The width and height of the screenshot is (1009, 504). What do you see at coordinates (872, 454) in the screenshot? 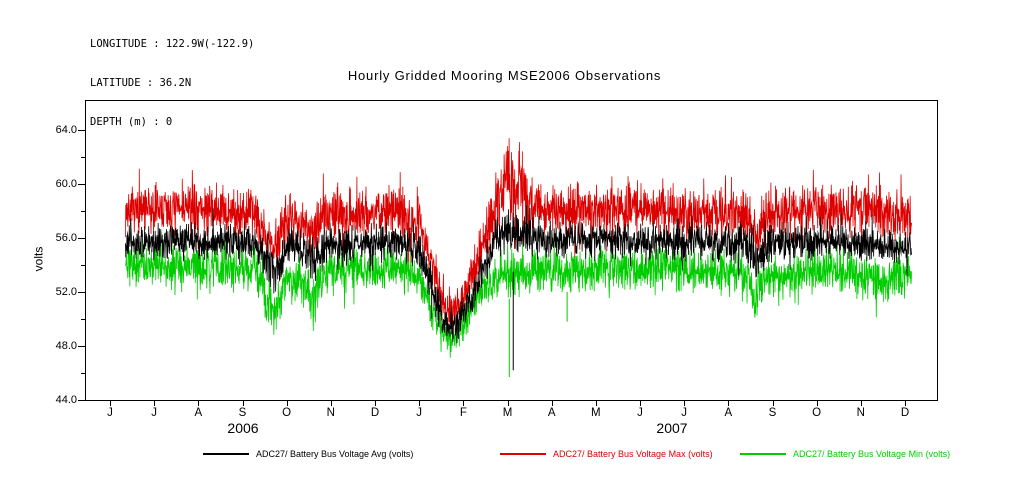
I see `legend-label: ADC27/ Battery Bus Voltage Min (volts)` at bounding box center [872, 454].